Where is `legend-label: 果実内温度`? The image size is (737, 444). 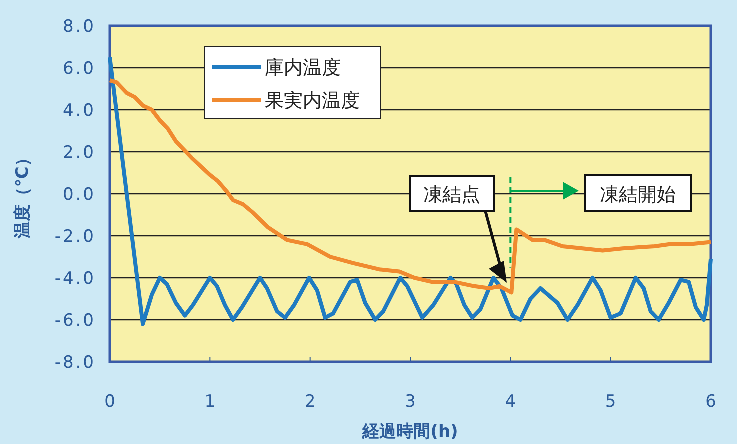 legend-label: 果実内温度 is located at coordinates (312, 101).